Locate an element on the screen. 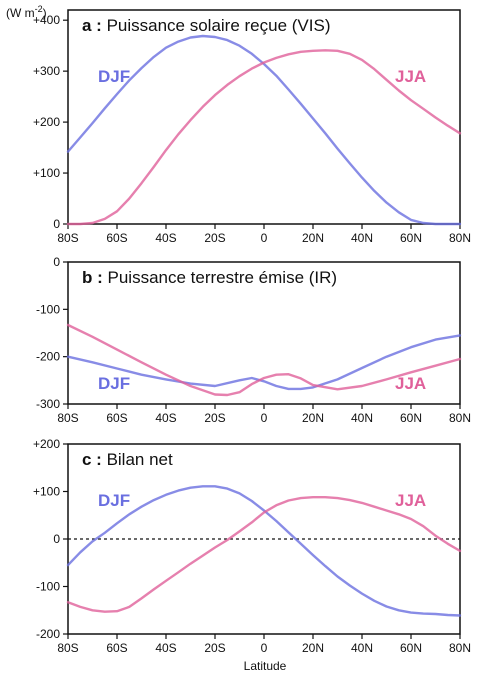  y-tick-label: -300 is located at coordinates (48, 404).